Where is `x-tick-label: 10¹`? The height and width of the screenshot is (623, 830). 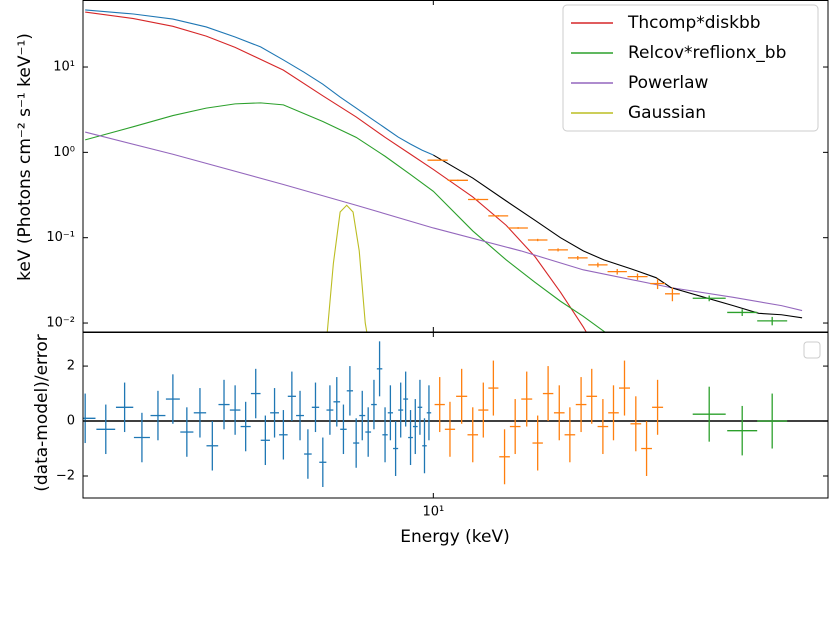 x-tick-label: 10¹ is located at coordinates (433, 512).